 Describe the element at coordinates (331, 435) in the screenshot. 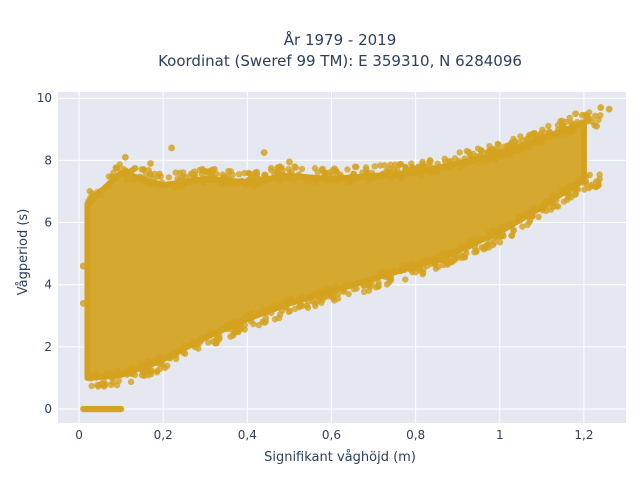

I see `x-tick-label: 0,6` at that location.